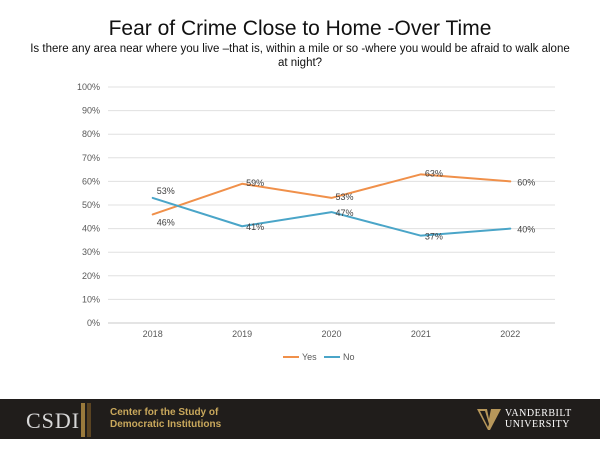  I want to click on csdi-logo: CSDI, so click(59, 419).